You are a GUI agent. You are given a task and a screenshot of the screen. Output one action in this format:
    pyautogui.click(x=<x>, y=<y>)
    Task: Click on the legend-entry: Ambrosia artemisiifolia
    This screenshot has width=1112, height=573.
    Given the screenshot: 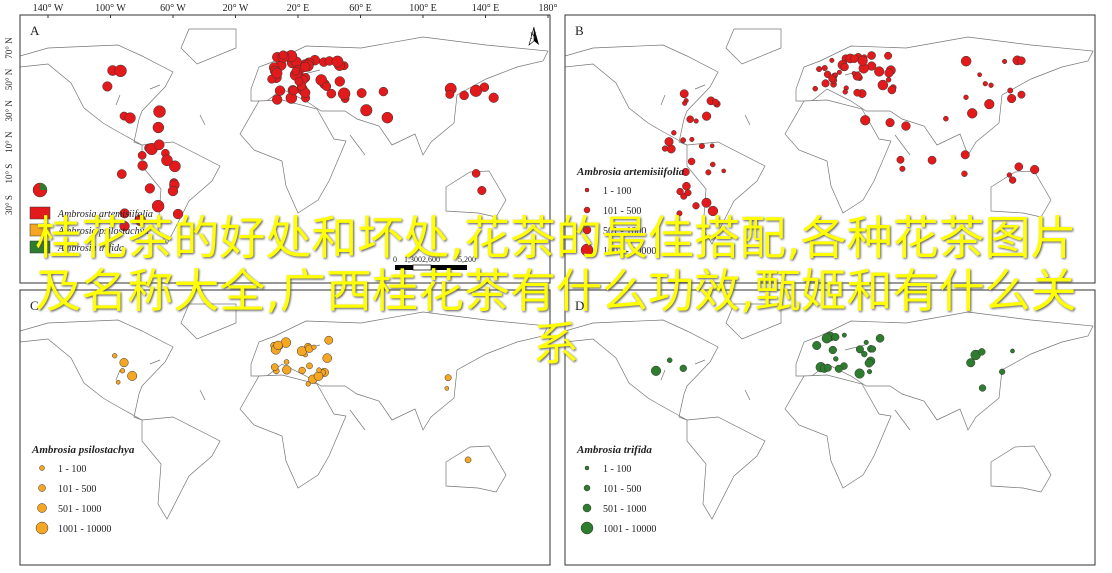 What is the action you would take?
    pyautogui.click(x=105, y=214)
    